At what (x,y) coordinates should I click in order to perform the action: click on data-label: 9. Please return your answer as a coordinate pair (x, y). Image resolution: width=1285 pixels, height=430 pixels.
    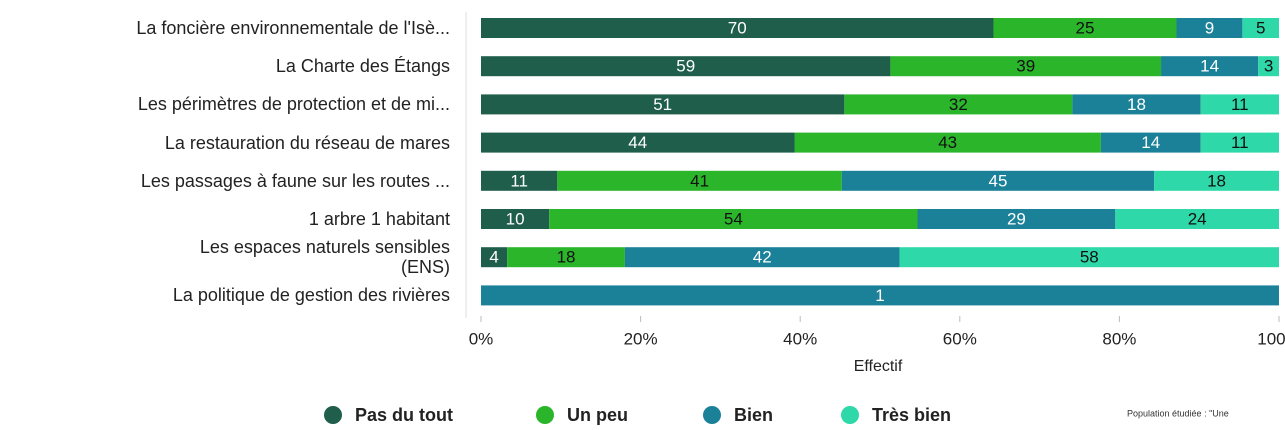
    Looking at the image, I should click on (1209, 27).